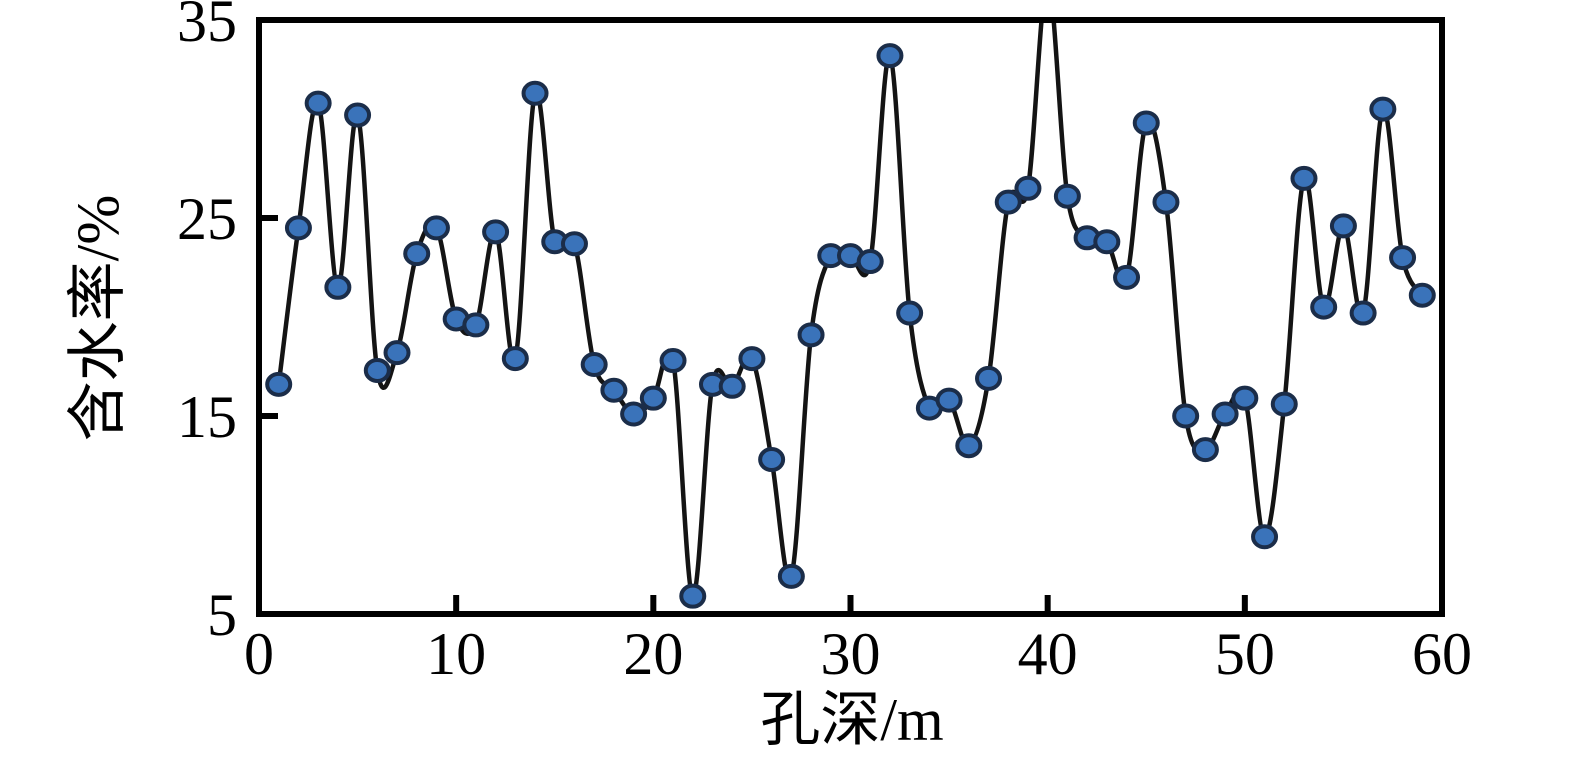  What do you see at coordinates (1048, 654) in the screenshot?
I see `x-axis-tick-label: 40` at bounding box center [1048, 654].